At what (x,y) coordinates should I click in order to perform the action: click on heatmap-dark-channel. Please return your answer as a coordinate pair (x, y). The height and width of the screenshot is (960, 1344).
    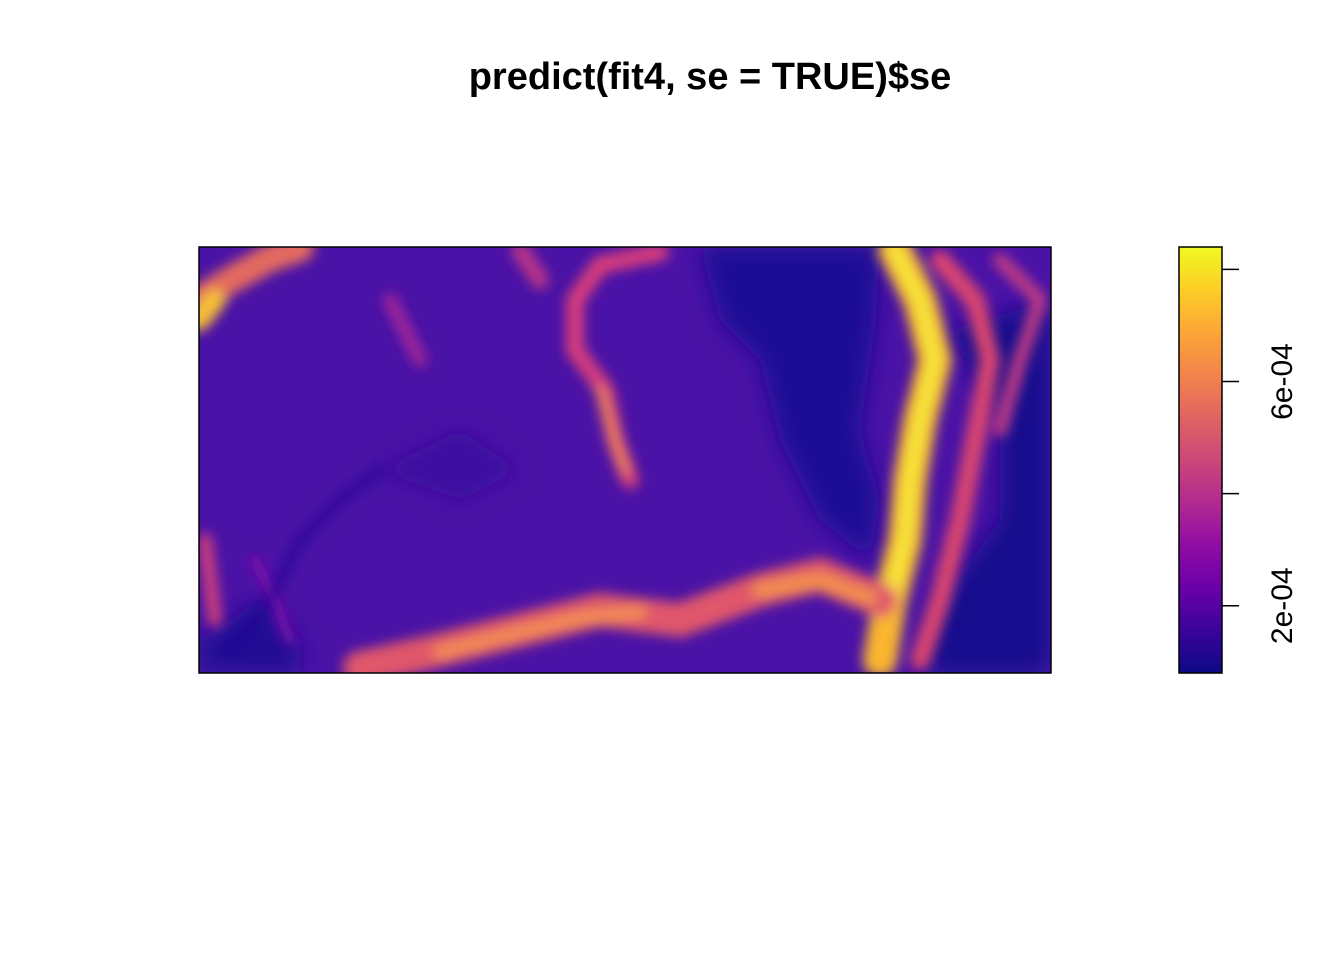
    Looking at the image, I should click on (305, 560).